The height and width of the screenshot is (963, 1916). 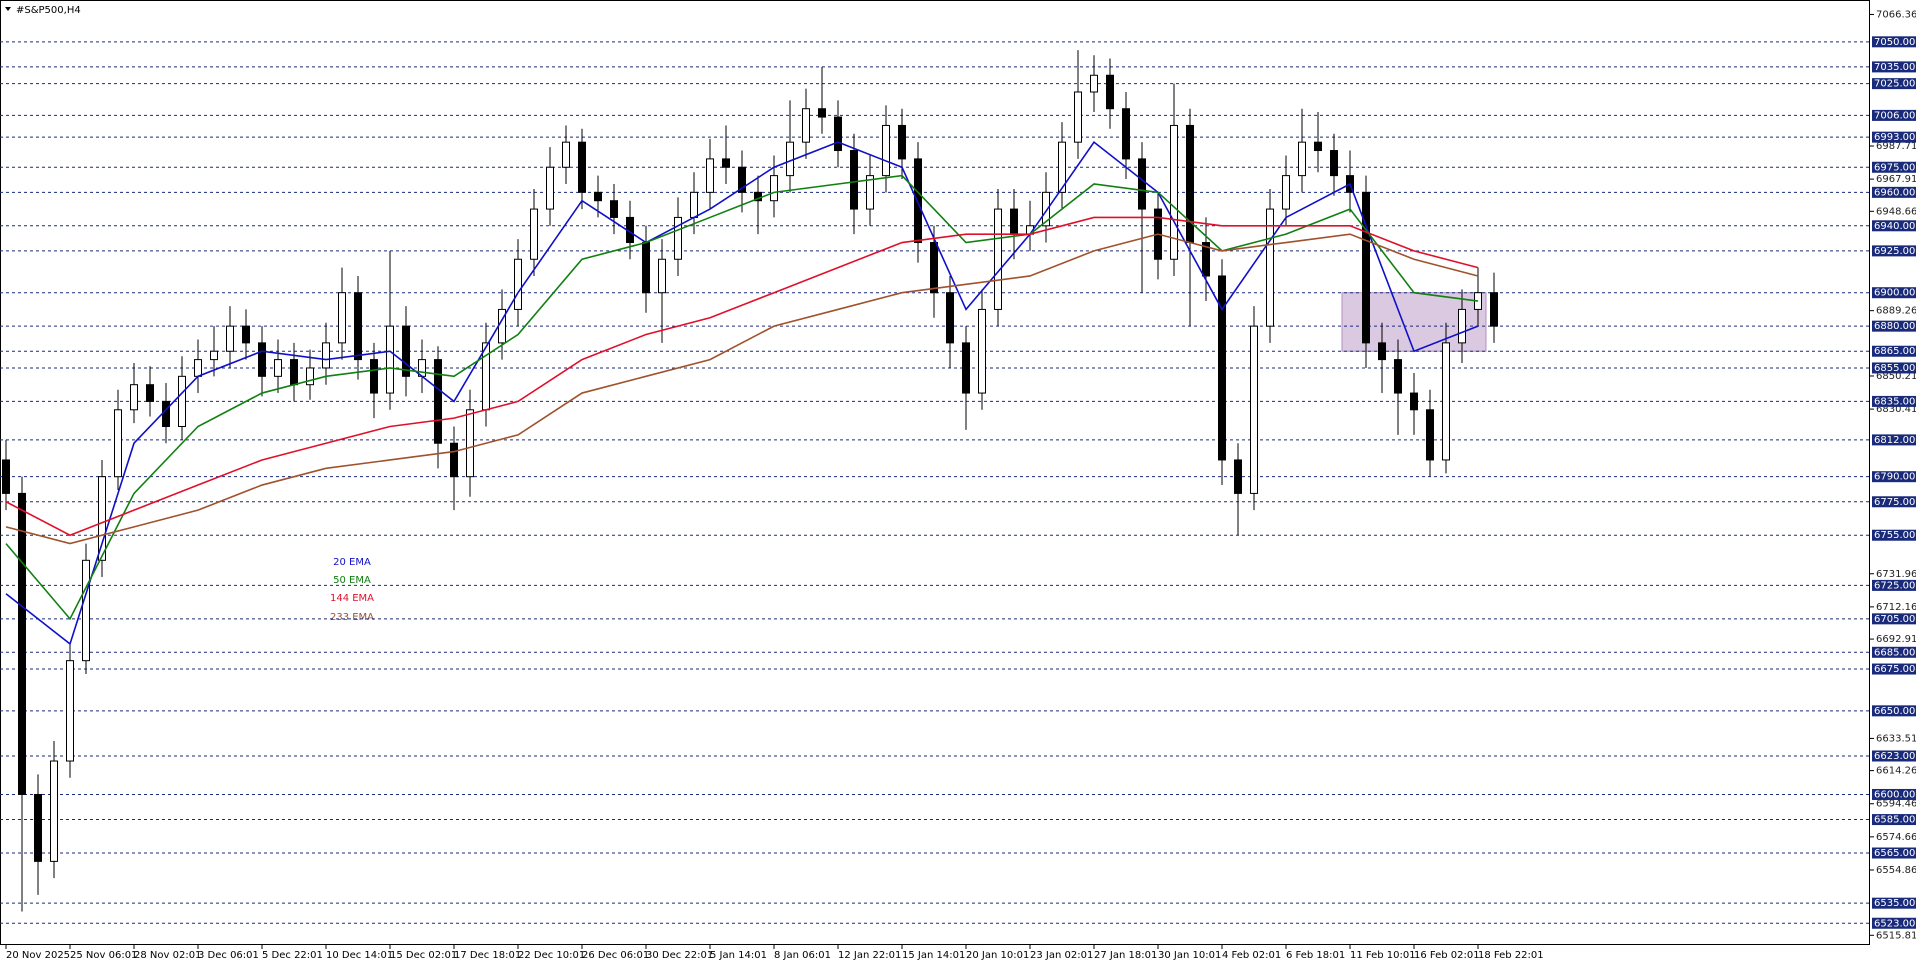 What do you see at coordinates (352, 598) in the screenshot?
I see `legend-label: 144 EMA` at bounding box center [352, 598].